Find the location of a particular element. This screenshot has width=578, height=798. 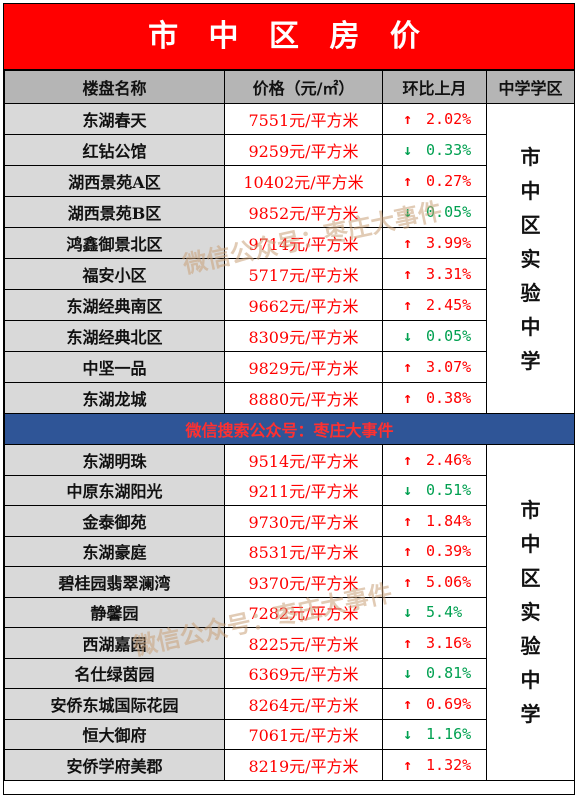

property-name: 静馨园 is located at coordinates (114, 612).